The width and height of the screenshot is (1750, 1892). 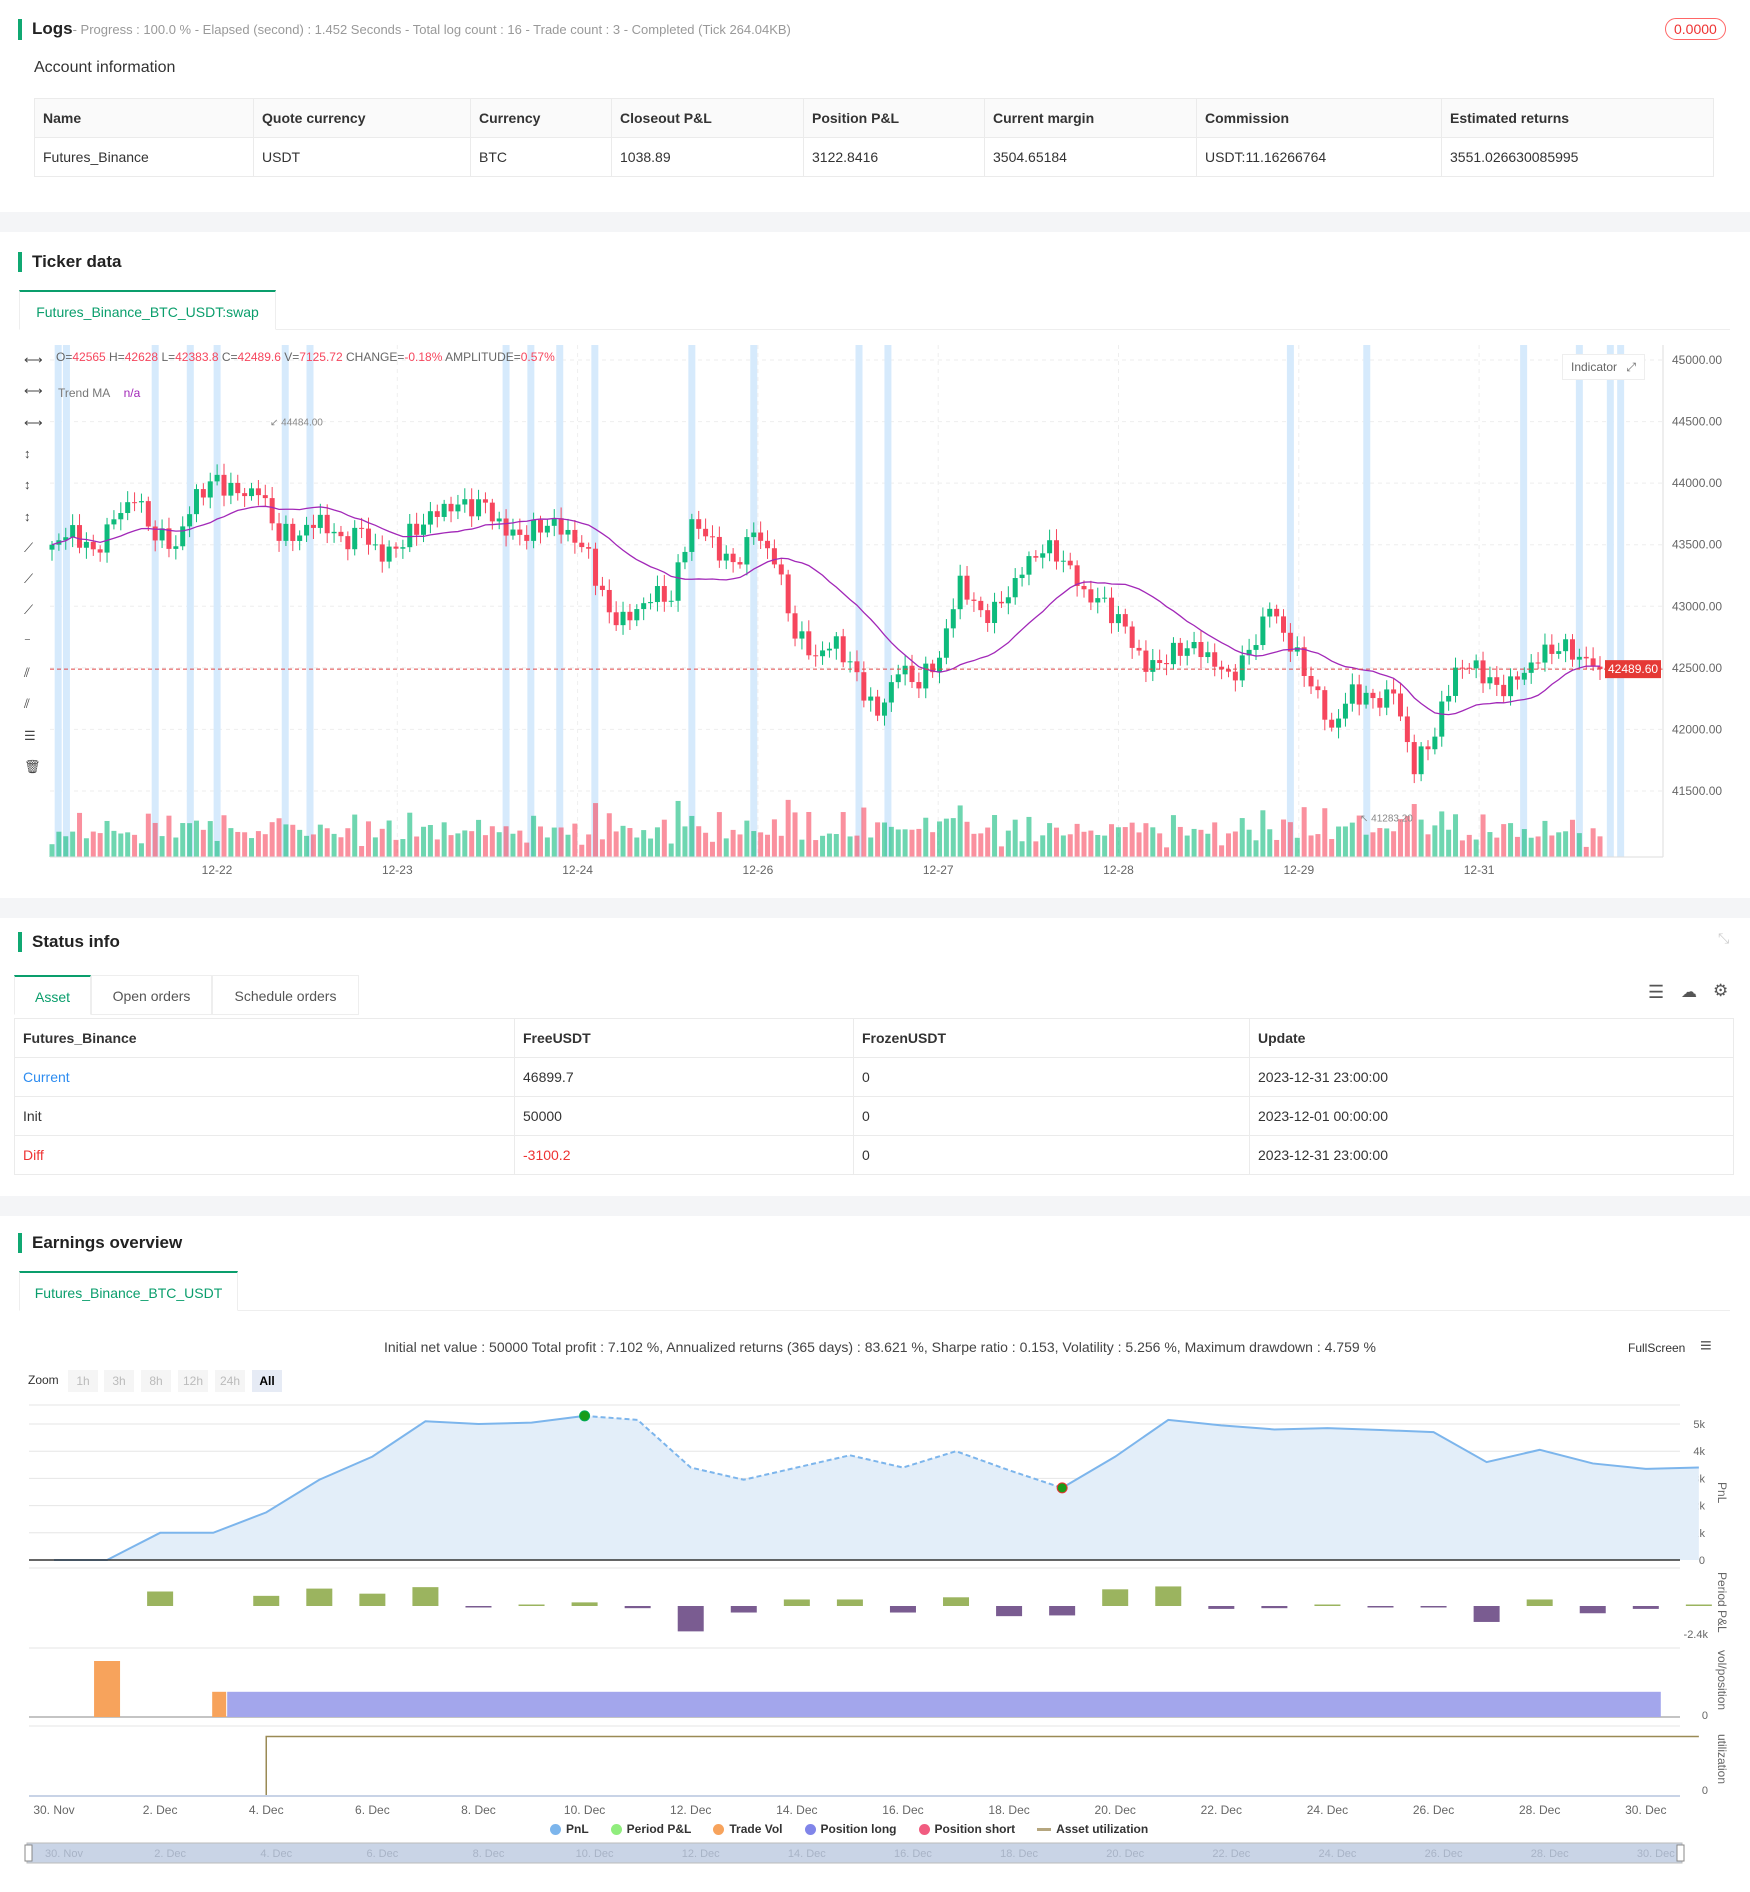 What do you see at coordinates (1721, 990) in the screenshot?
I see `gear-icon: ⚙` at bounding box center [1721, 990].